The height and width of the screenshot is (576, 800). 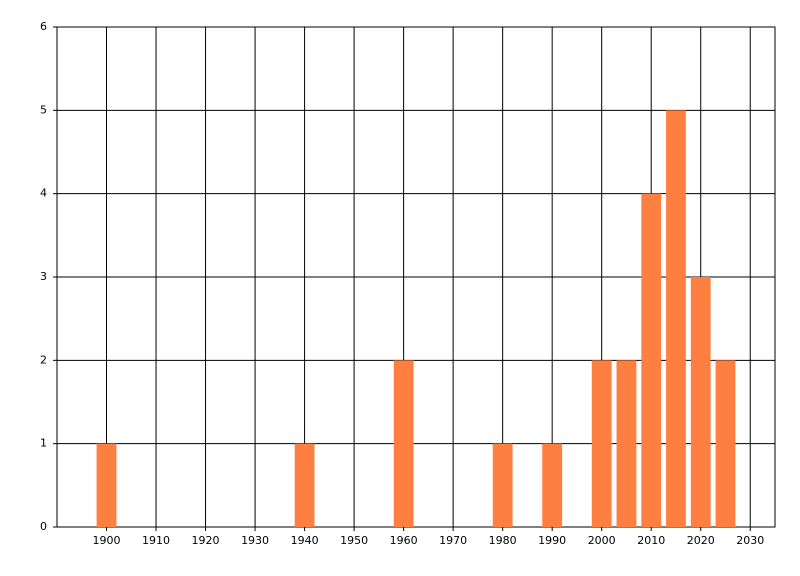 I want to click on x-tick-label: 1990, so click(x=552, y=540).